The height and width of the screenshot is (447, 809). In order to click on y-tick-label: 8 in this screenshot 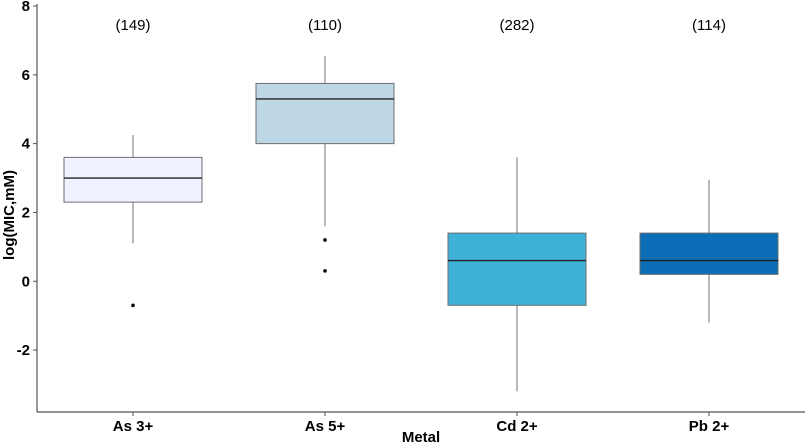, I will do `click(26, 7)`.